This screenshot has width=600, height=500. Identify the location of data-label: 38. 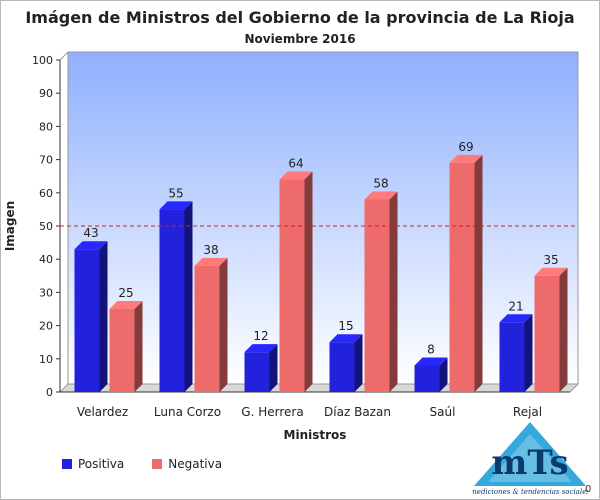
(210, 250).